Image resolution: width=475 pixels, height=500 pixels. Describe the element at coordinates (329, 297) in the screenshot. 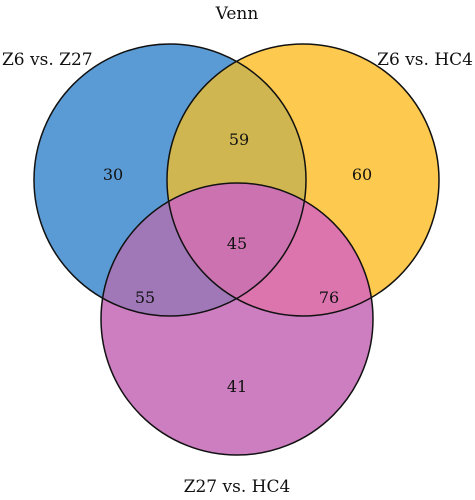

I see `region-bc-count: 76` at that location.